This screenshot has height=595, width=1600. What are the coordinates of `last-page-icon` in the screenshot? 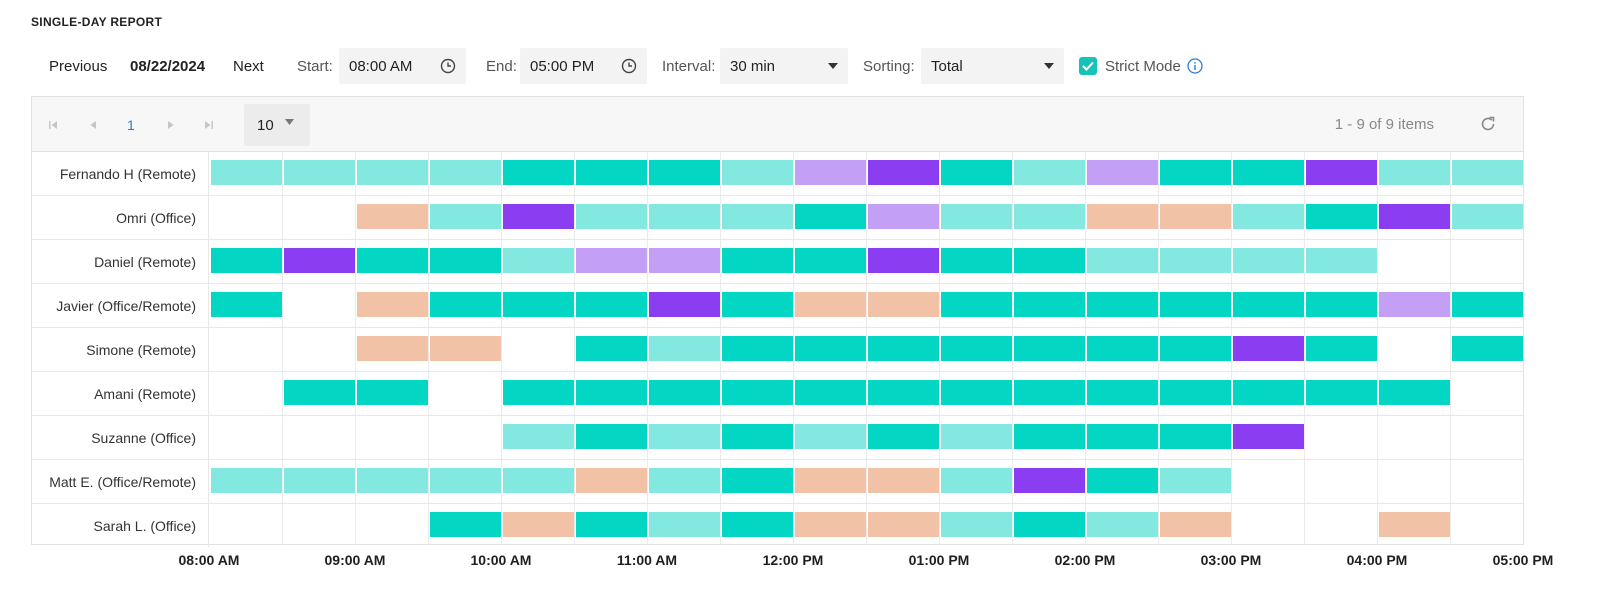 It's located at (209, 124).